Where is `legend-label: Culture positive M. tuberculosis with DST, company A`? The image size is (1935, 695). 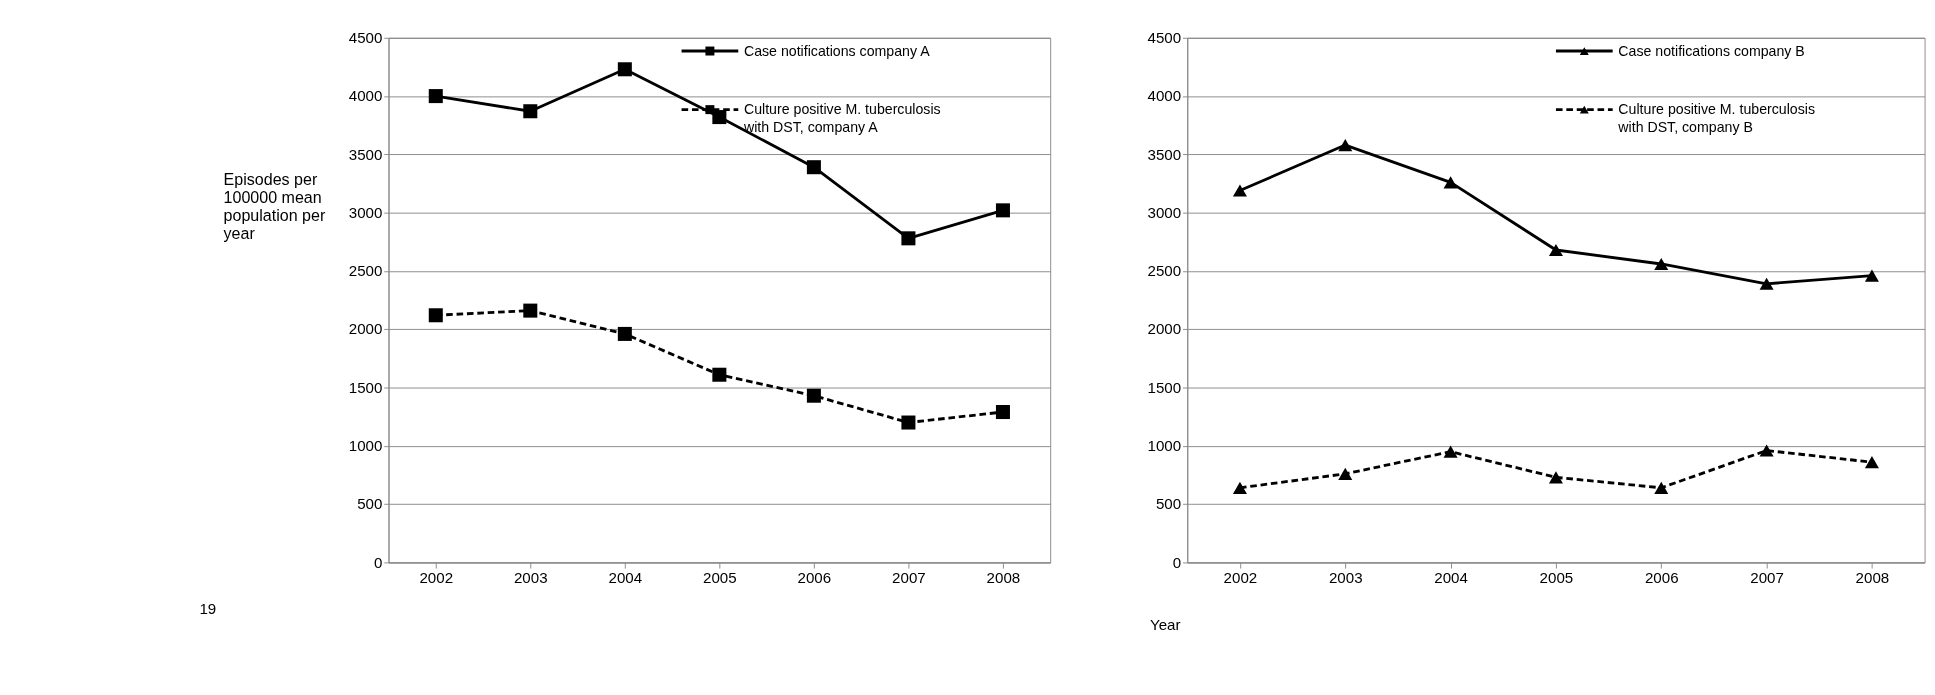 legend-label: Culture positive M. tuberculosis with DST, company A is located at coordinates (841, 118).